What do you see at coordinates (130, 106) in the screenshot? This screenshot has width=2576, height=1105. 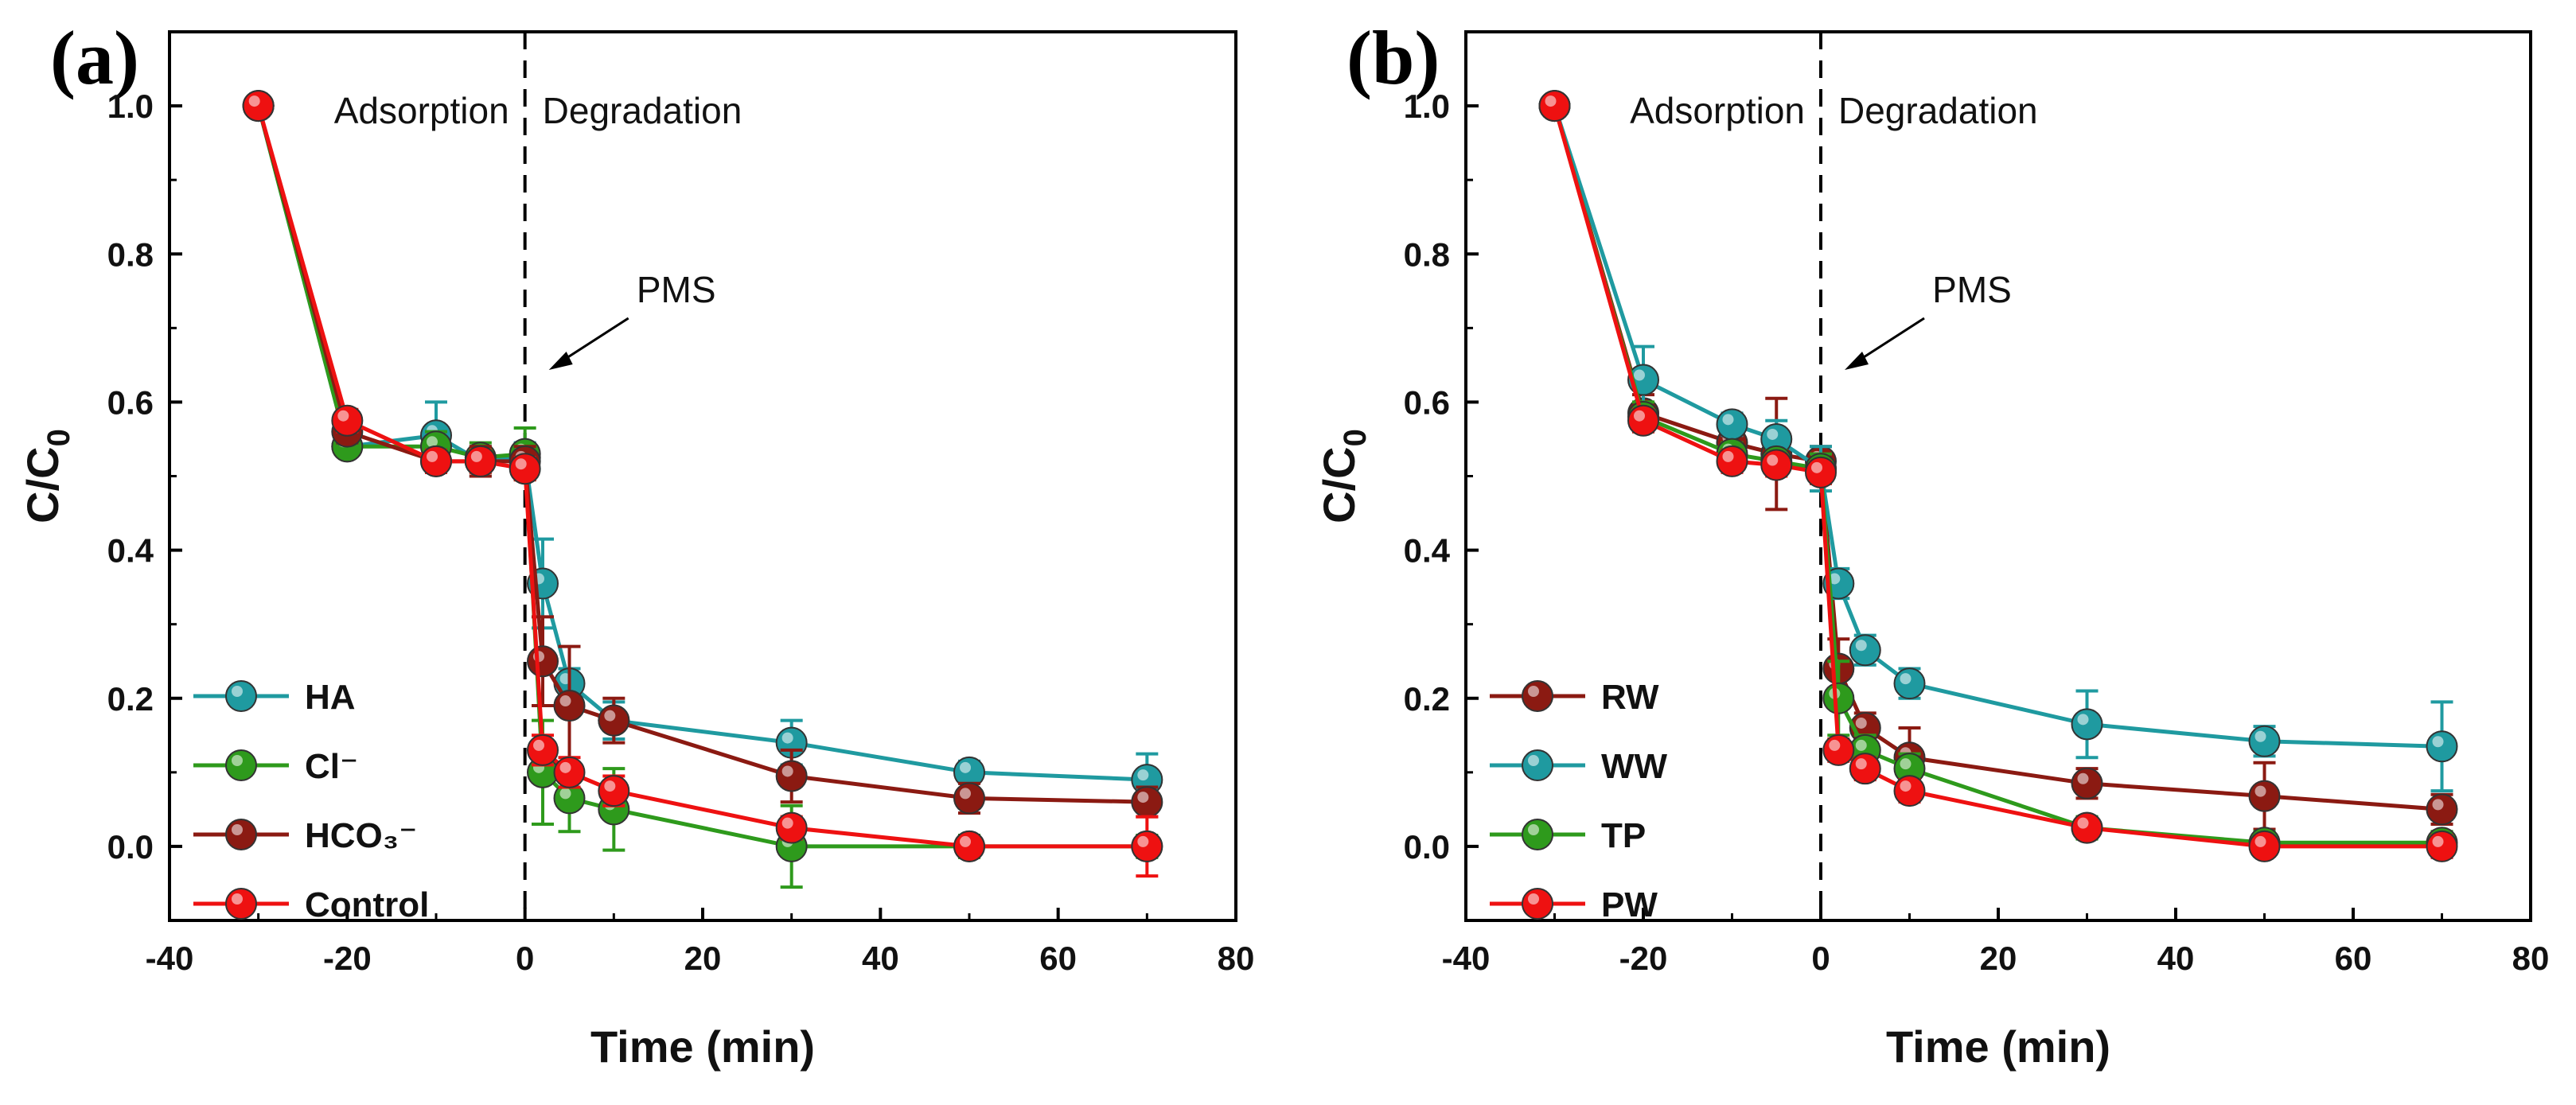 I see `y-tick-label: 1.0` at bounding box center [130, 106].